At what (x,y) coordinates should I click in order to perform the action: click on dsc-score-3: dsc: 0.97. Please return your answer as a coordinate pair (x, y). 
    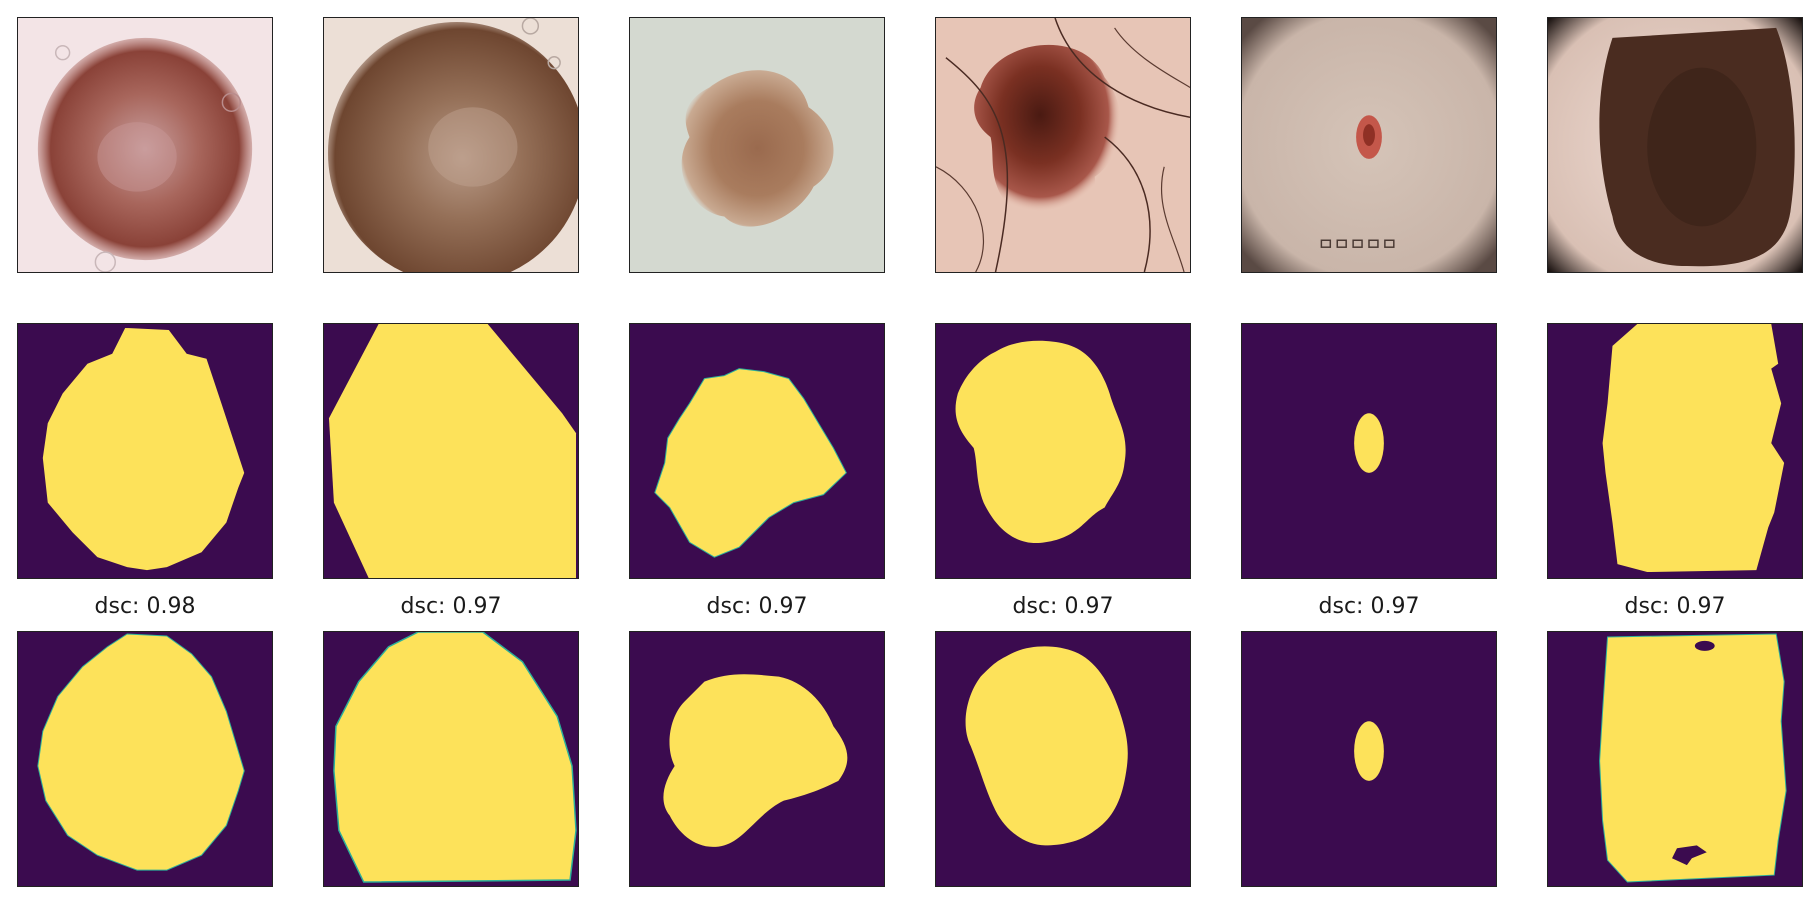
    Looking at the image, I should click on (757, 606).